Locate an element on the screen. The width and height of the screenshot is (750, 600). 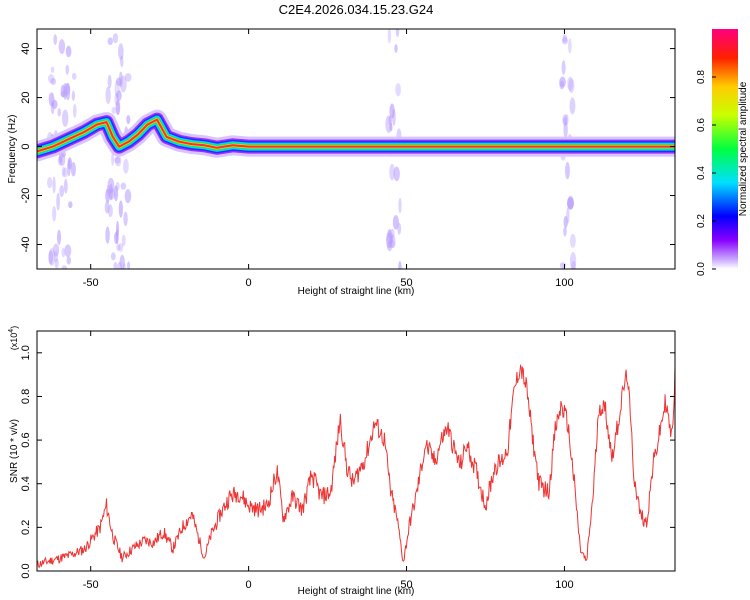
colorbar-tick-label: 0.8 is located at coordinates (701, 77).